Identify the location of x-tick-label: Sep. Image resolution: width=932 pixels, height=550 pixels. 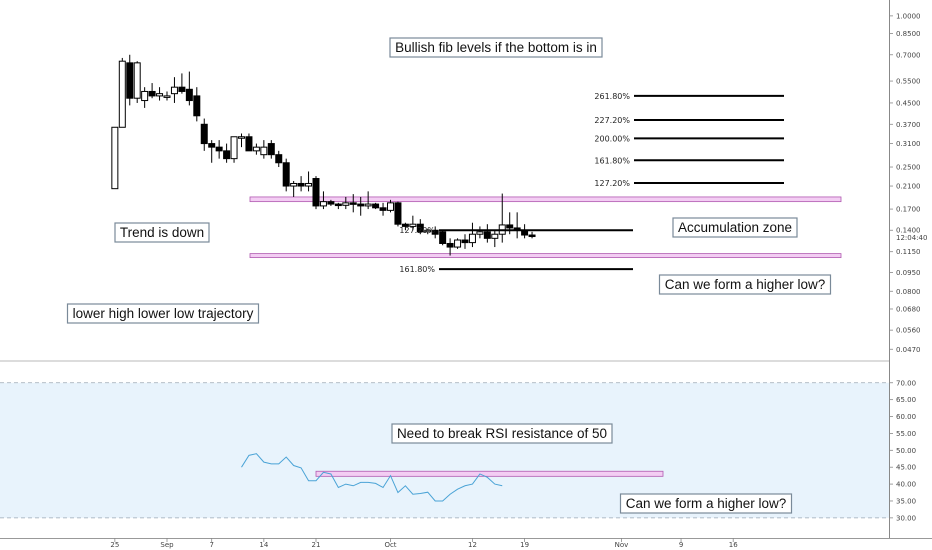
(167, 545).